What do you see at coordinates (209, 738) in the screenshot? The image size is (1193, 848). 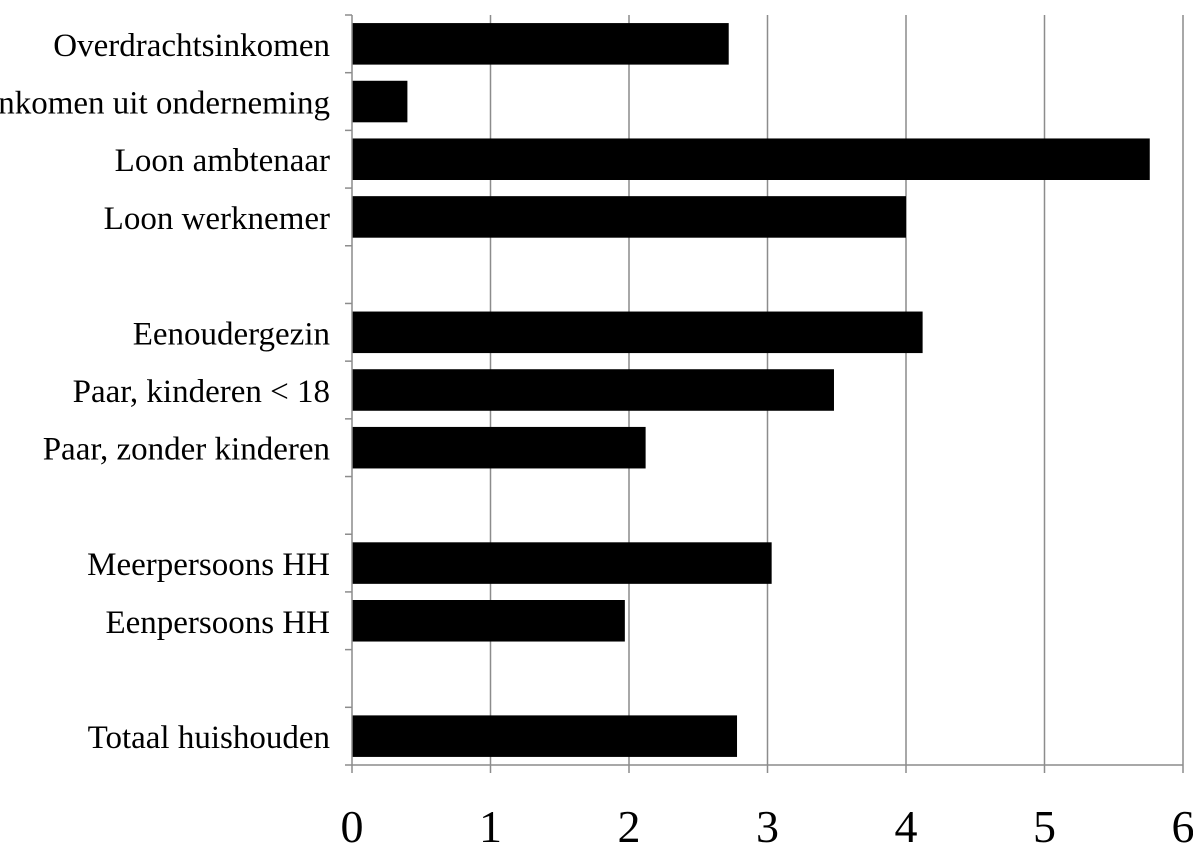 I see `category-label: Totaal huishouden` at bounding box center [209, 738].